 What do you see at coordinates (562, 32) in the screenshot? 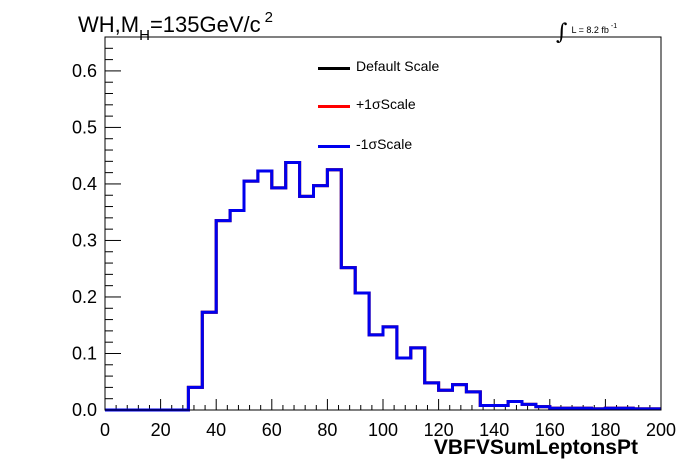
I see `integral-icon: ∫` at bounding box center [562, 32].